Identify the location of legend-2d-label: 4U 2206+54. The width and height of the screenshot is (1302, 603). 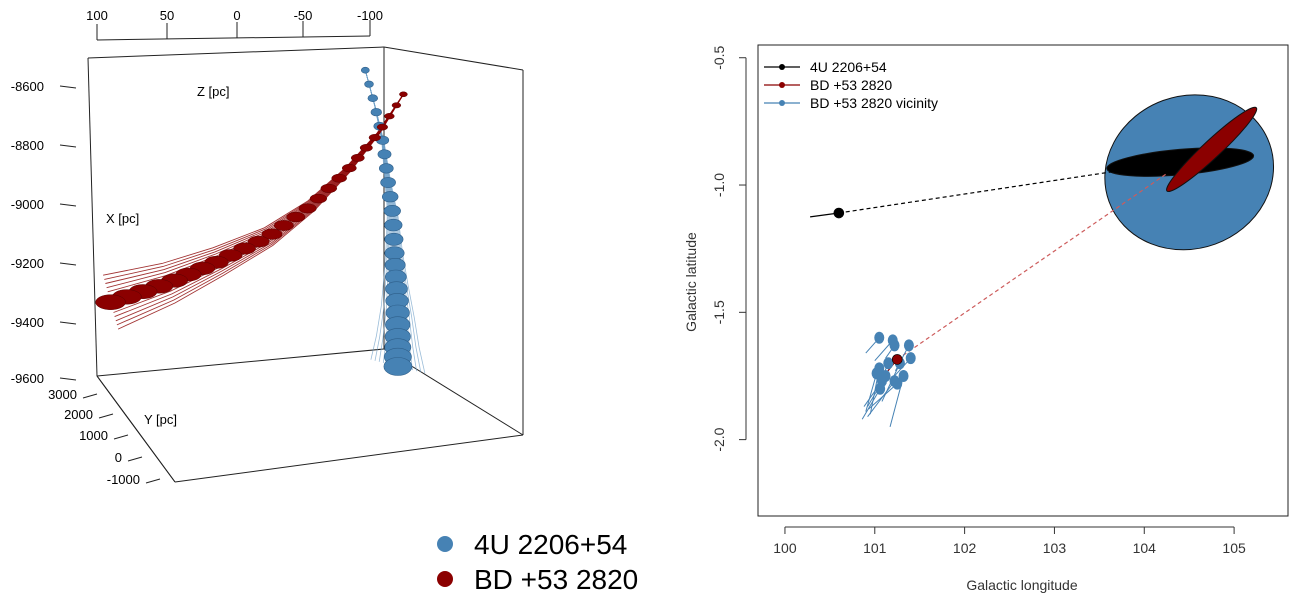
(848, 67).